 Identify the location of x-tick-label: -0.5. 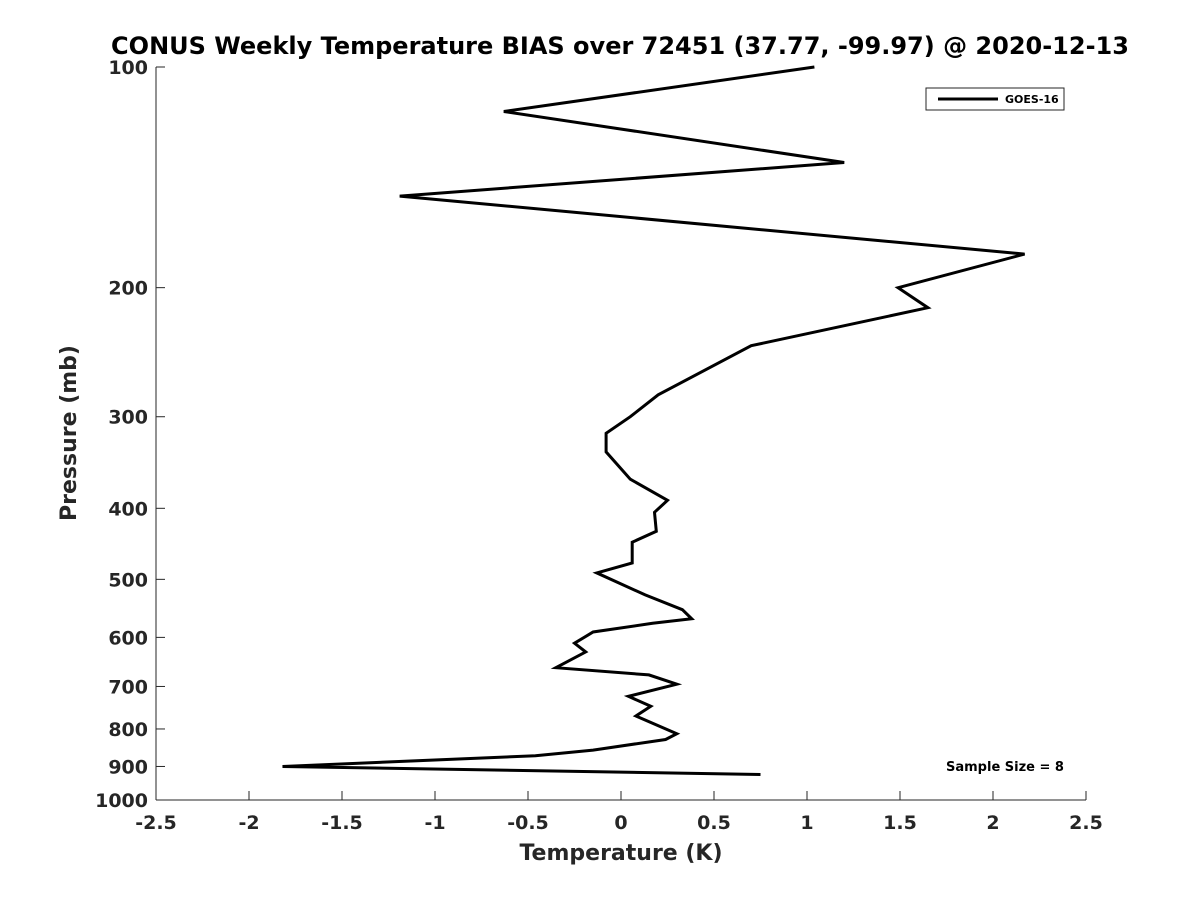
(528, 823).